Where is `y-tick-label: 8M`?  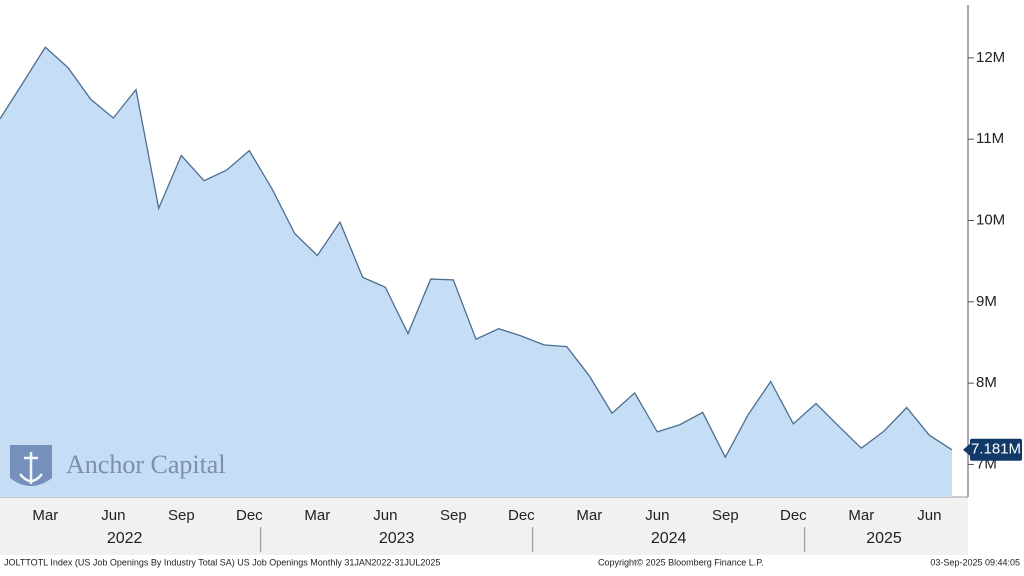 y-tick-label: 8M is located at coordinates (986, 382).